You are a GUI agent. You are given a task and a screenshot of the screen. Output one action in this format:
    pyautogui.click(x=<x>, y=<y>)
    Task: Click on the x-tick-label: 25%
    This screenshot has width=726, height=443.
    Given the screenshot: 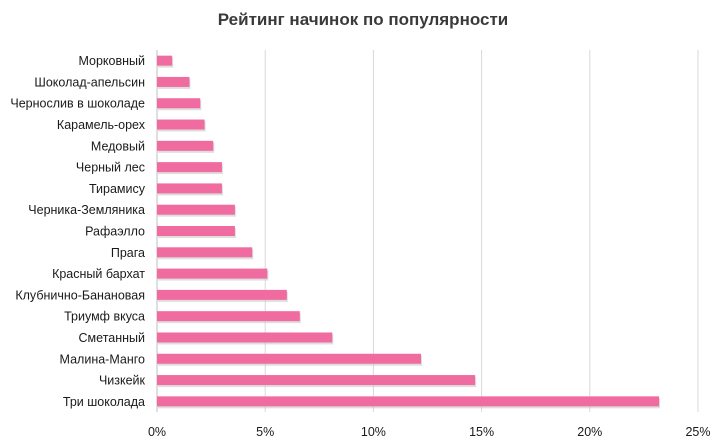 What is the action you would take?
    pyautogui.click(x=697, y=432)
    